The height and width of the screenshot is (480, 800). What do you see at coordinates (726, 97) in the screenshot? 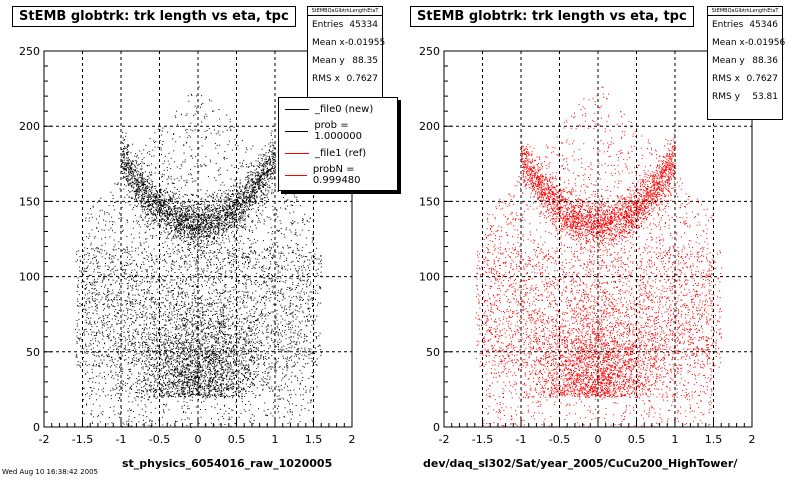
I see `right-stats-rmsy-label: RMS y` at bounding box center [726, 97].